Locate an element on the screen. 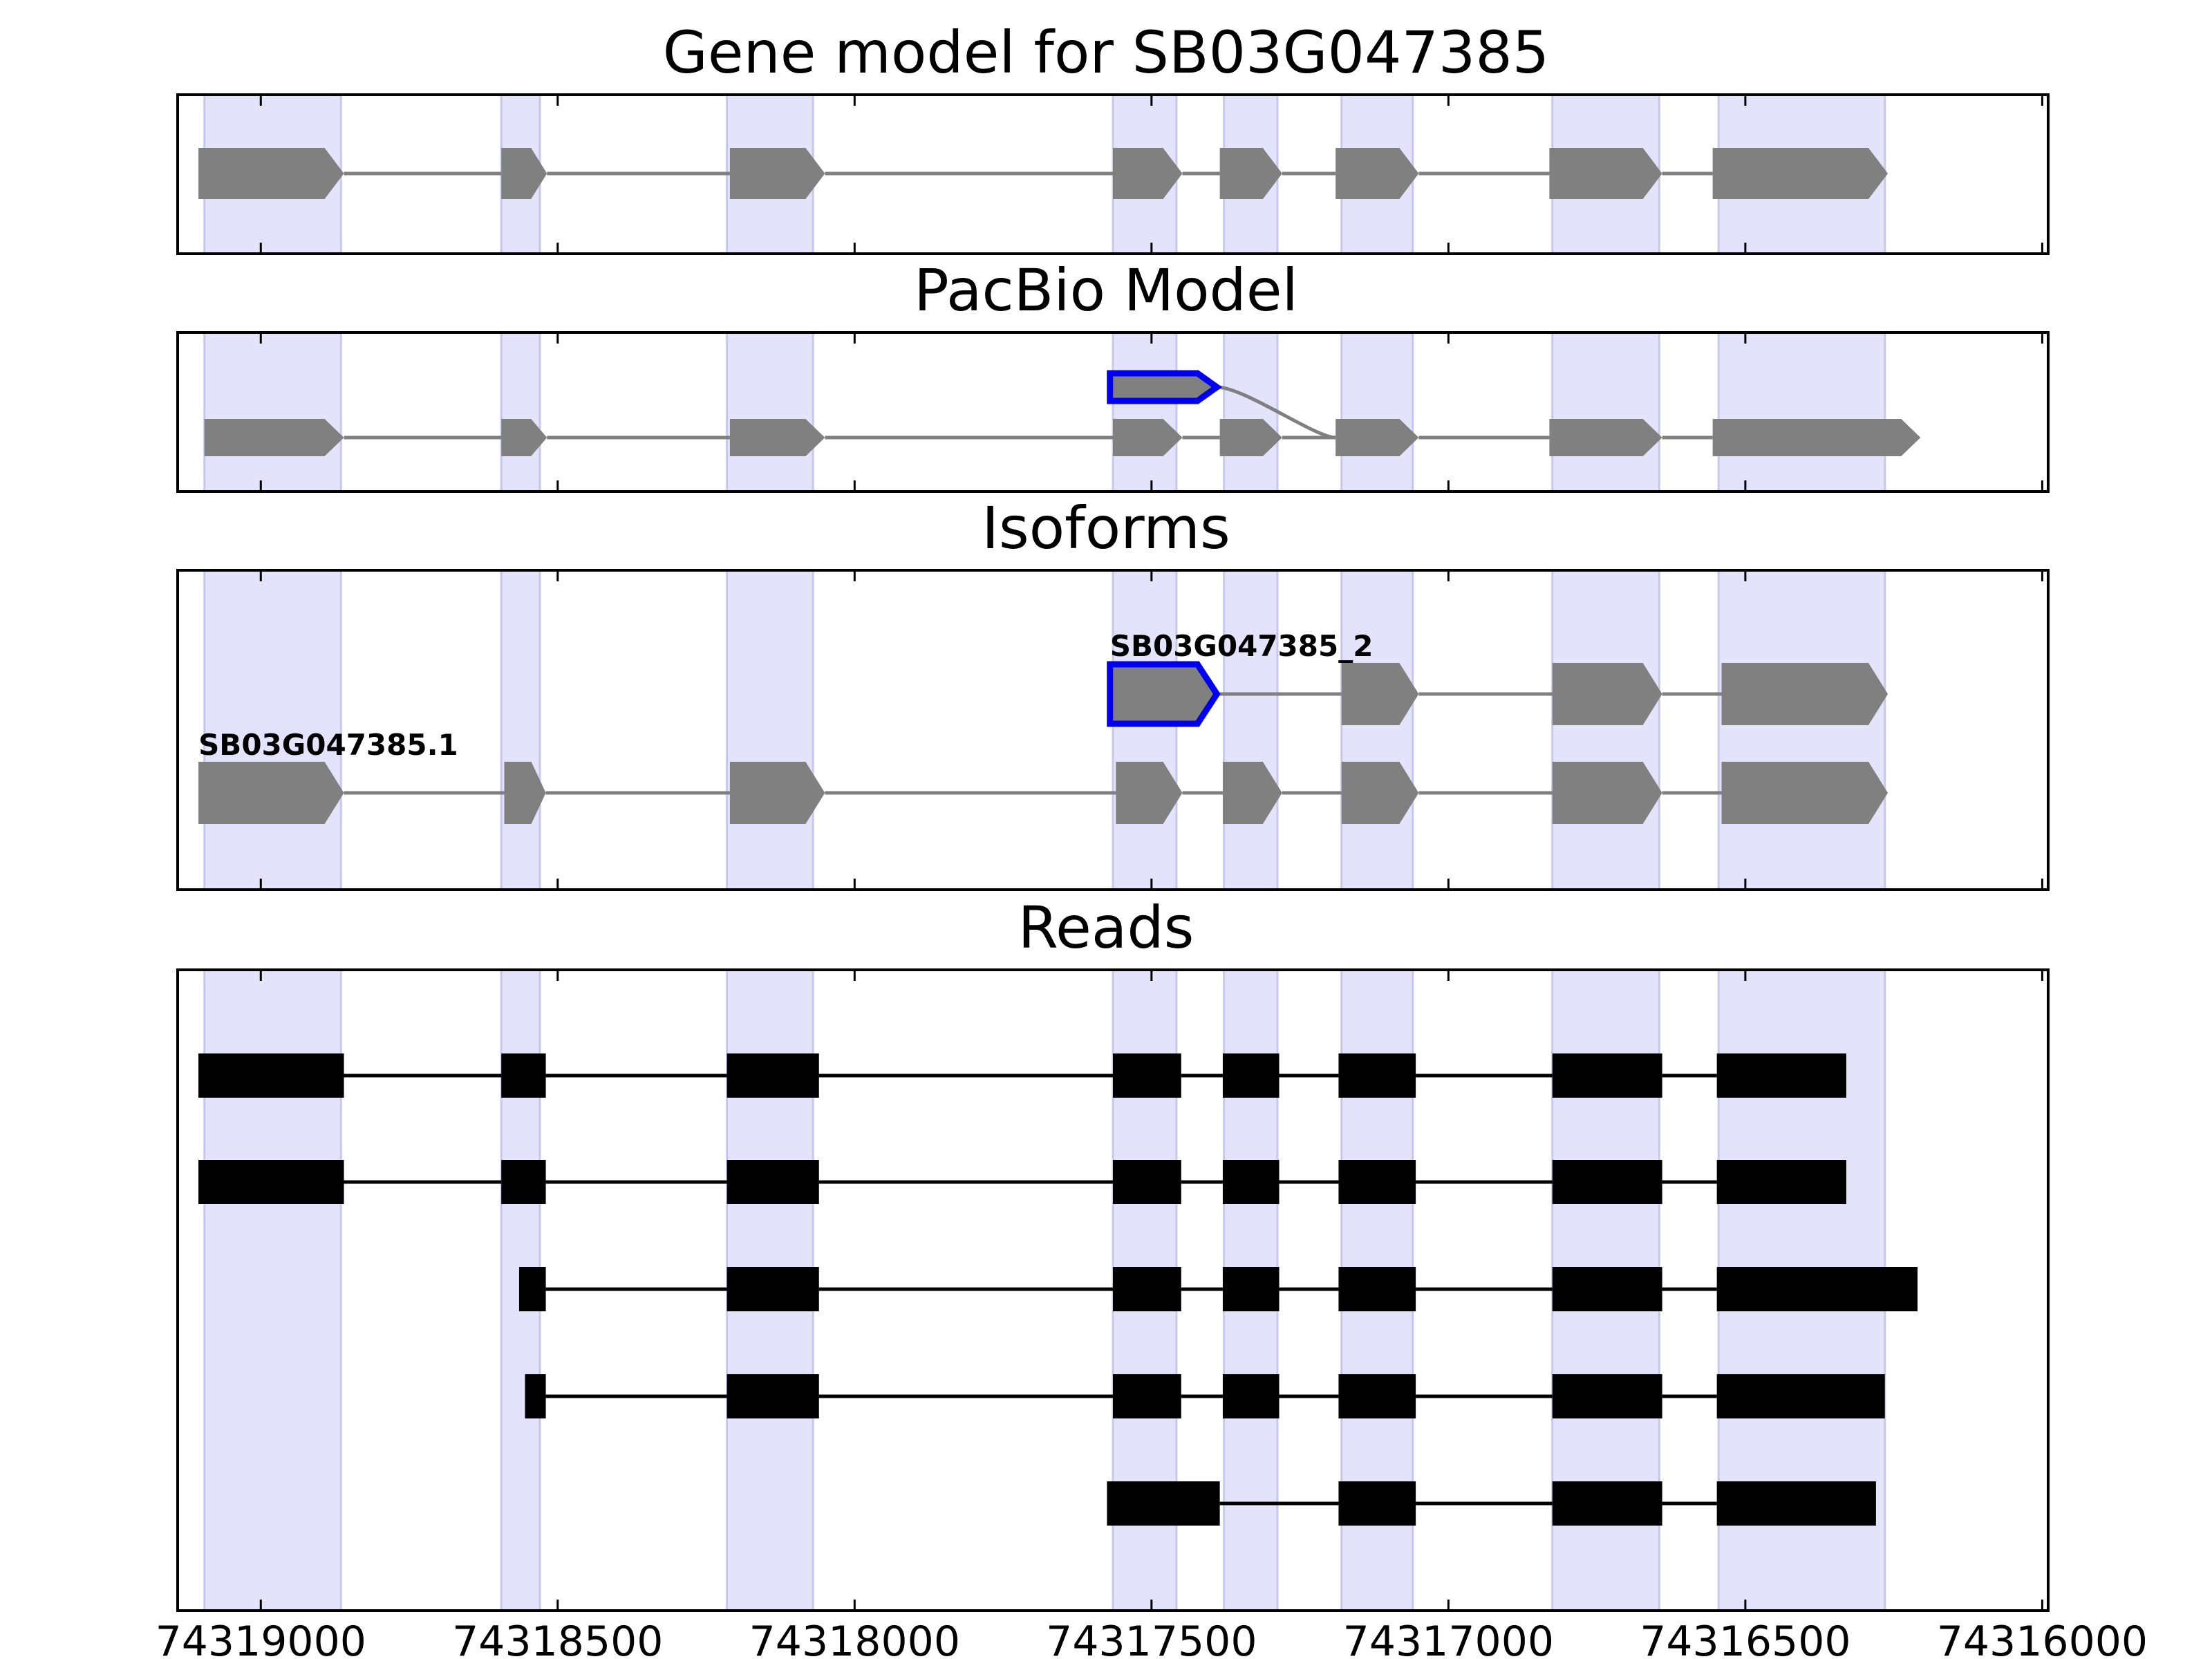 The width and height of the screenshot is (2212, 1659). x-tick-label-3: 74317500 is located at coordinates (1152, 1638).